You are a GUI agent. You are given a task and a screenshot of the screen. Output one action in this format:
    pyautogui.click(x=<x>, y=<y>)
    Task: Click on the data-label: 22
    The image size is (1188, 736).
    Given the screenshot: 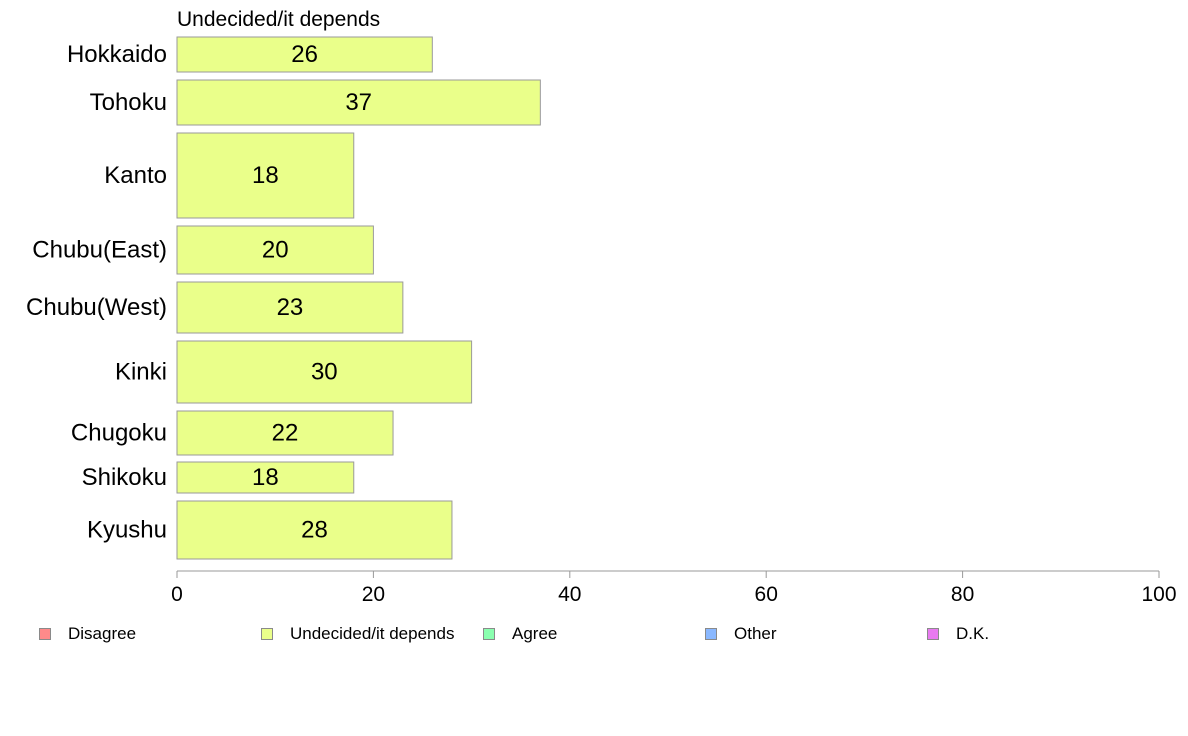 What is the action you would take?
    pyautogui.click(x=285, y=433)
    